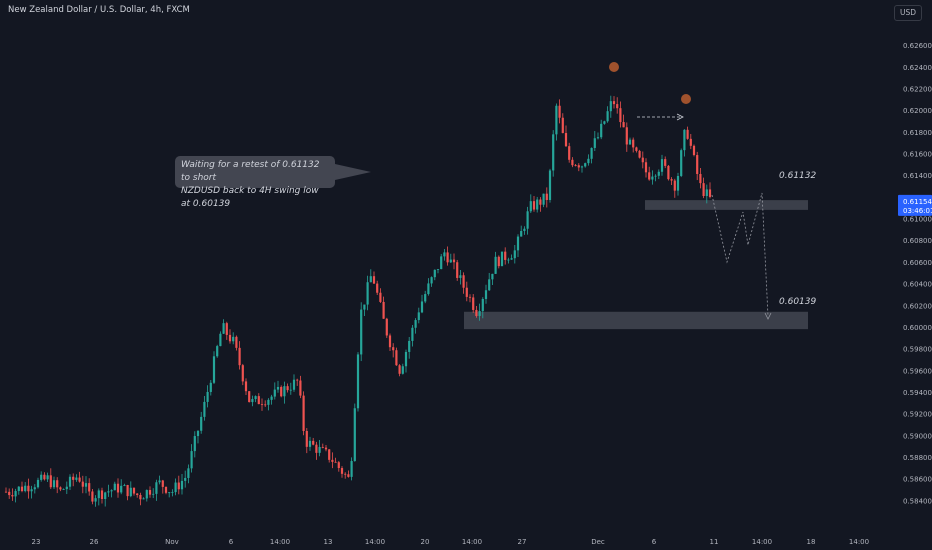  Describe the element at coordinates (917, 176) in the screenshot. I see `price-tick-label: 0.61400` at that location.